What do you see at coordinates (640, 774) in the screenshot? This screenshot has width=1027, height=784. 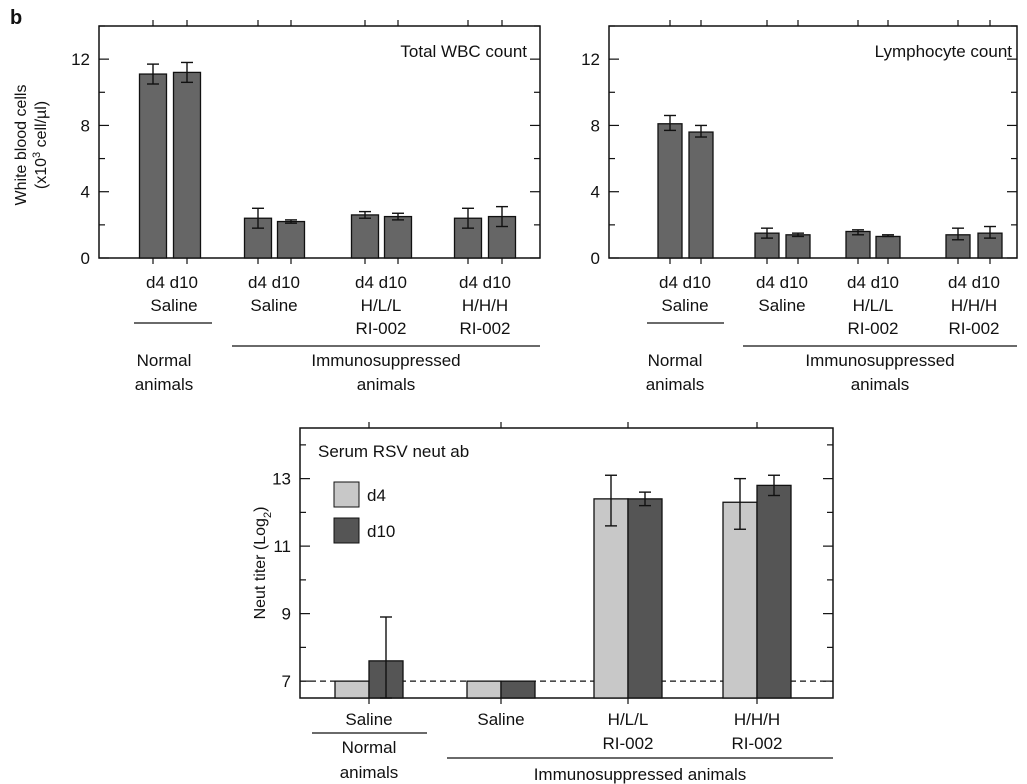 I see `group-label-immuno: Immunosuppressed animals` at bounding box center [640, 774].